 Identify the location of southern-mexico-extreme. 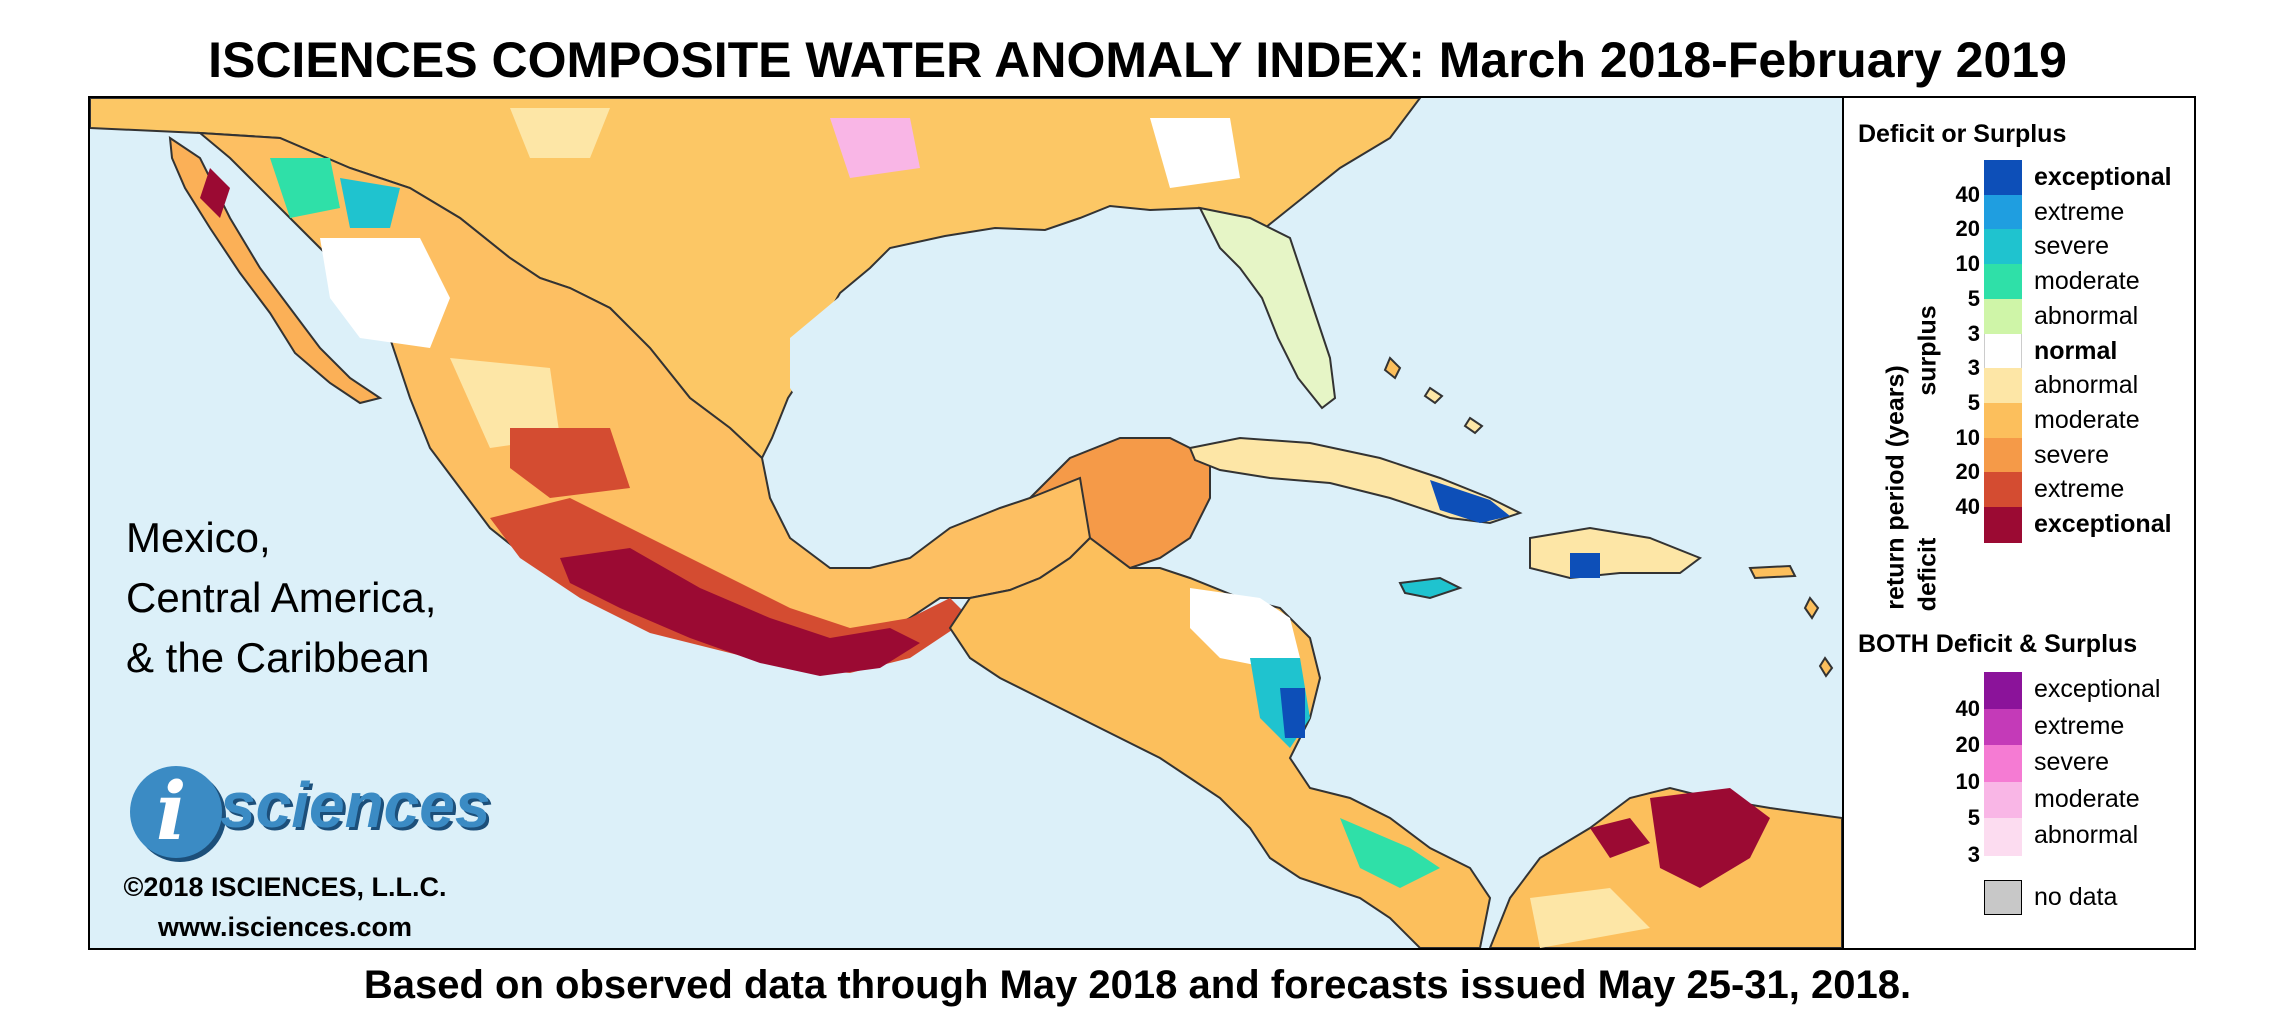
(730, 585).